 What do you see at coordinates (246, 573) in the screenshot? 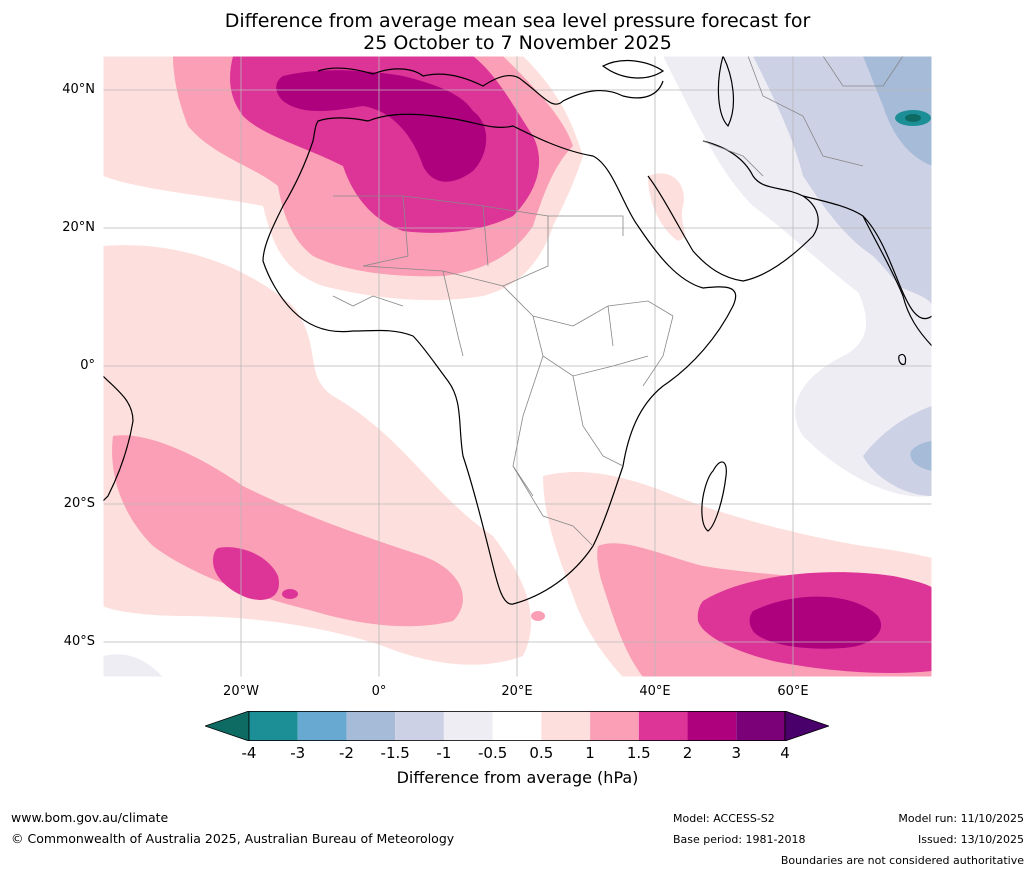
I see `contour-pos-15-southatl` at bounding box center [246, 573].